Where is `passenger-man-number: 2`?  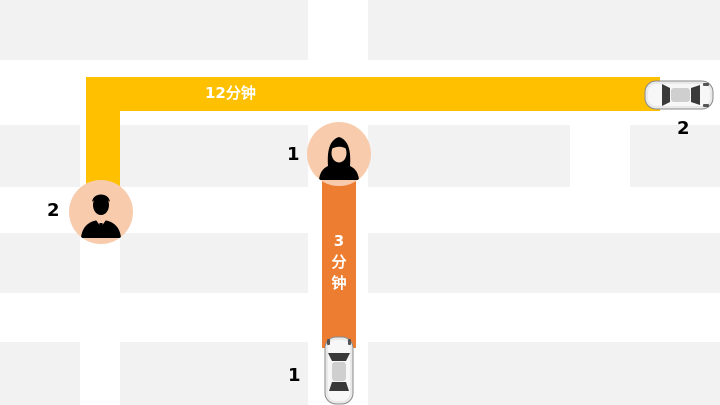
passenger-man-number: 2 is located at coordinates (53, 210).